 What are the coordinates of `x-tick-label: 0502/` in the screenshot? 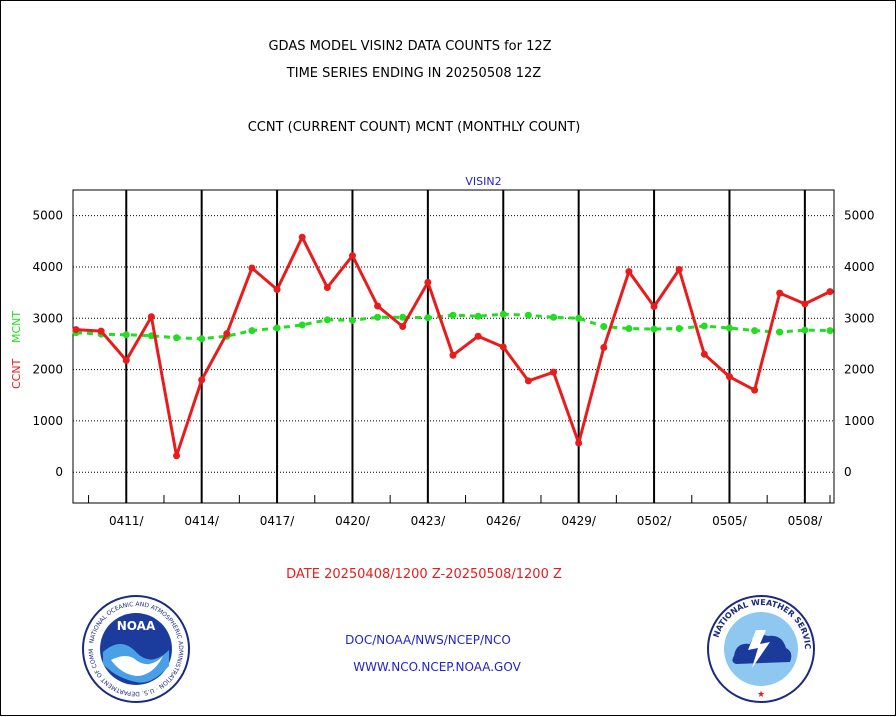 It's located at (655, 521).